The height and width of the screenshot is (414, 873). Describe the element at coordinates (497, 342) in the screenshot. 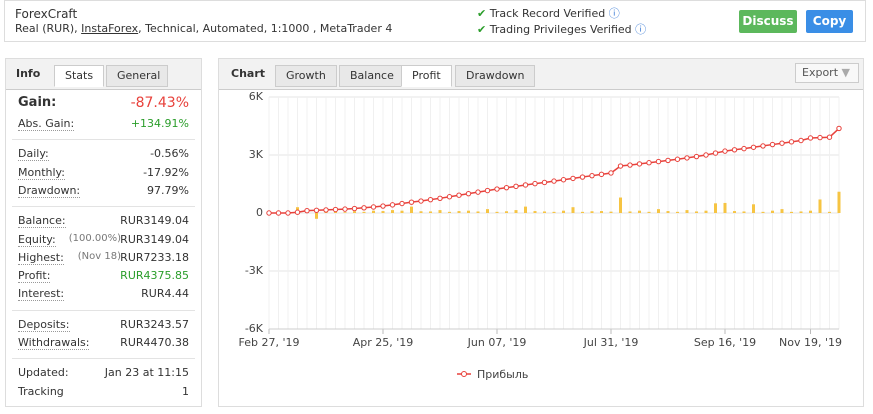

I see `x-tick-label: Jun 07, '19` at that location.